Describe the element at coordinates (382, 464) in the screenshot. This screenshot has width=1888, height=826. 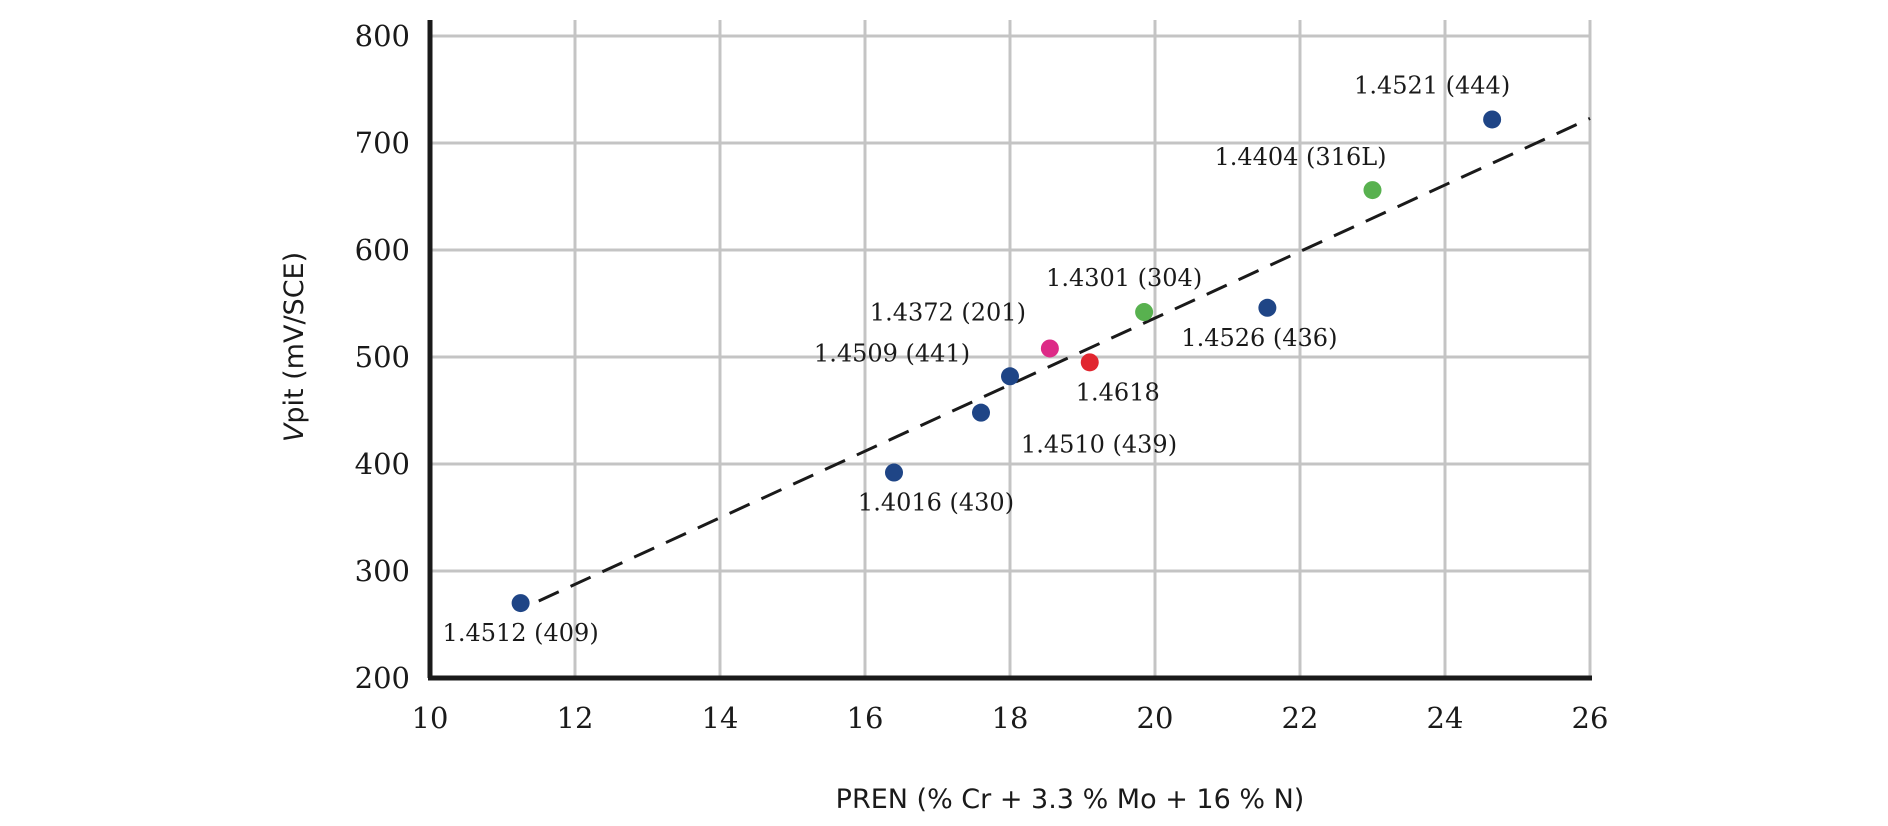
I see `y-tick-label: 400` at that location.